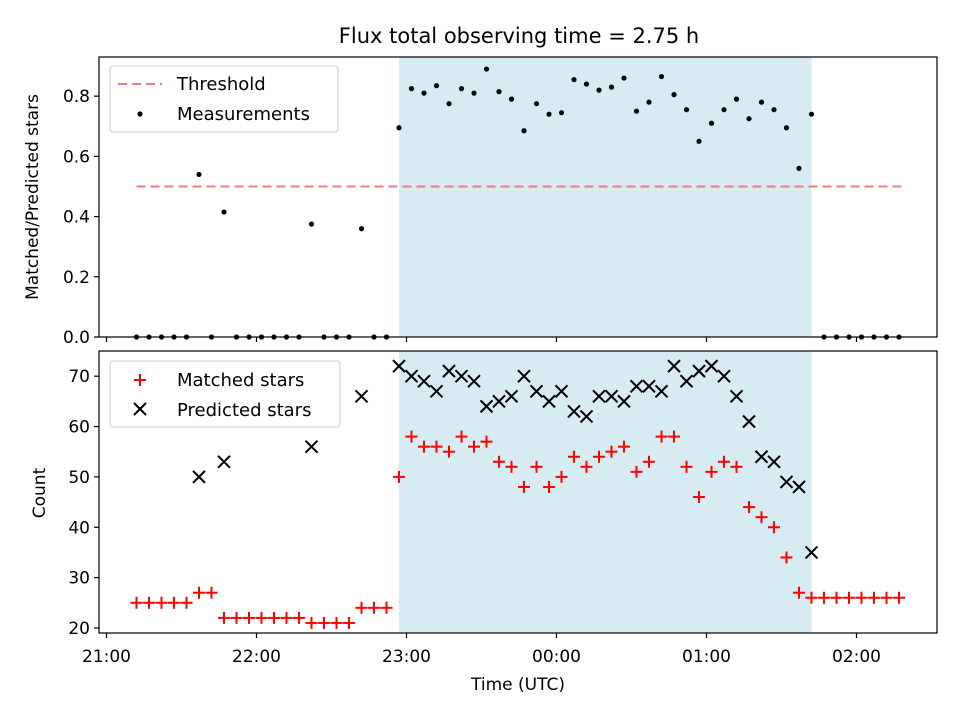 This screenshot has width=960, height=720. I want to click on top-legend: Threshold Measurements, so click(224, 99).